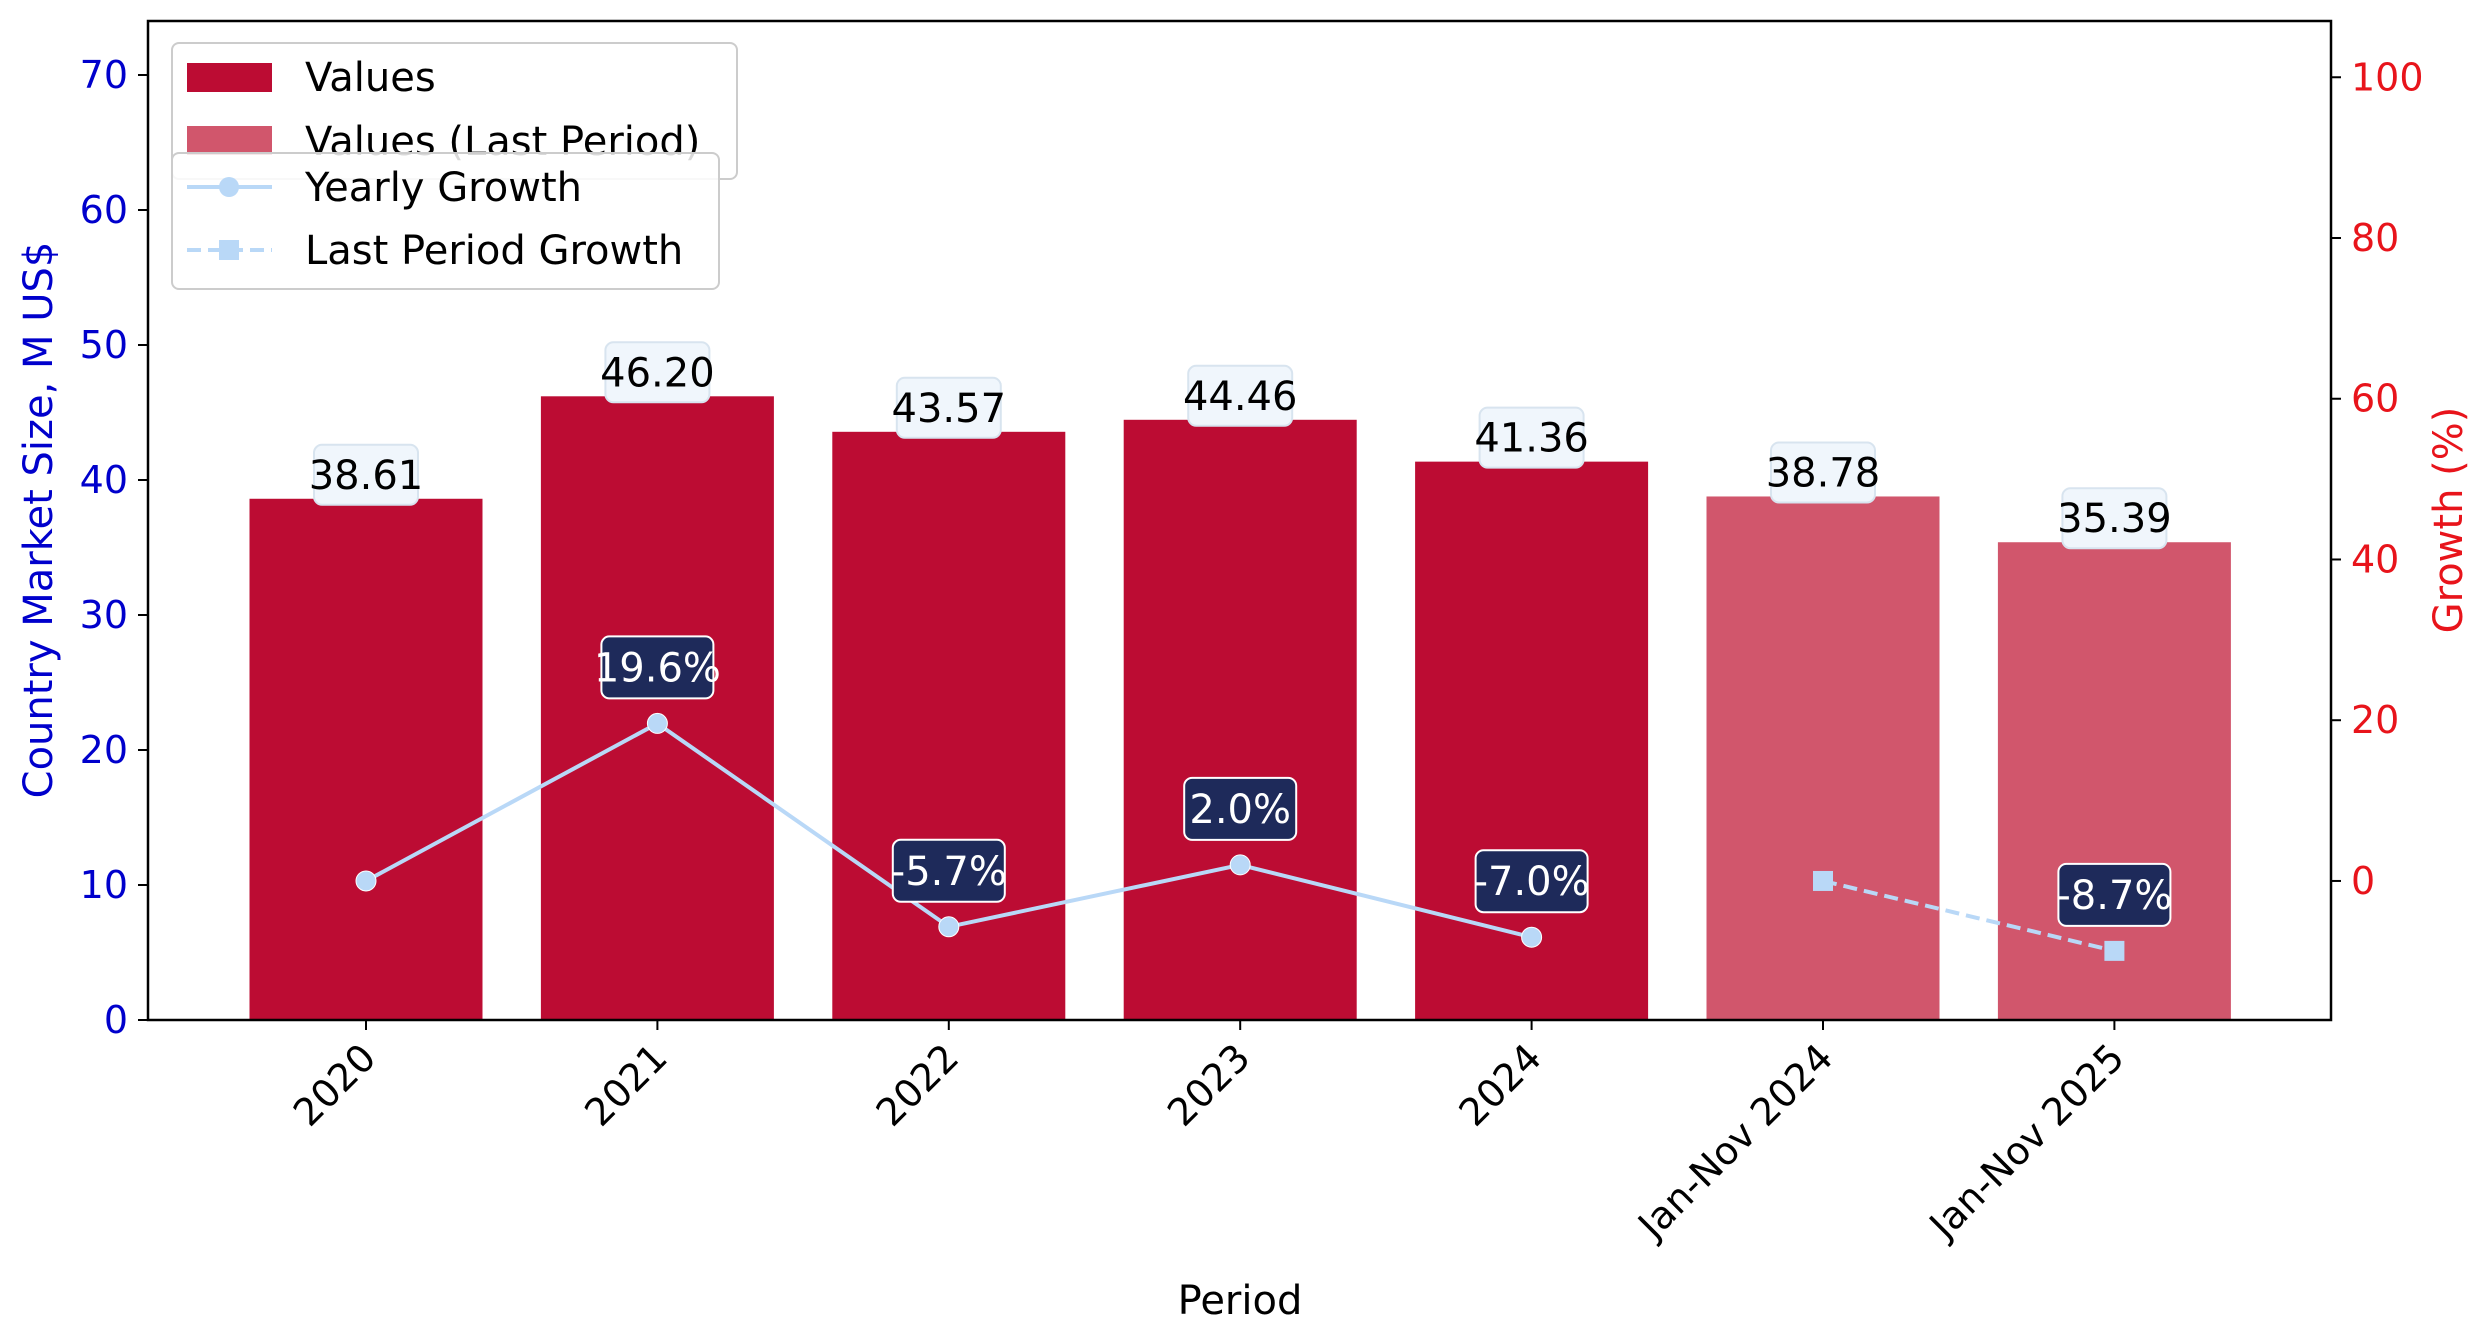  I want to click on legend-label-last-period-growth: Last Period Growth, so click(494, 251).